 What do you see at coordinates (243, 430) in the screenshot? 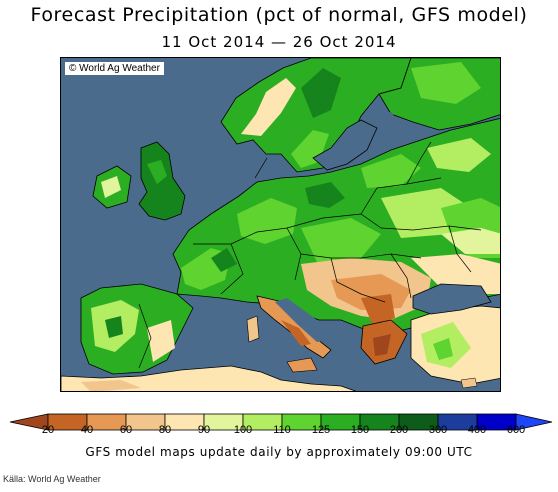
I see `legend-label: 100` at bounding box center [243, 430].